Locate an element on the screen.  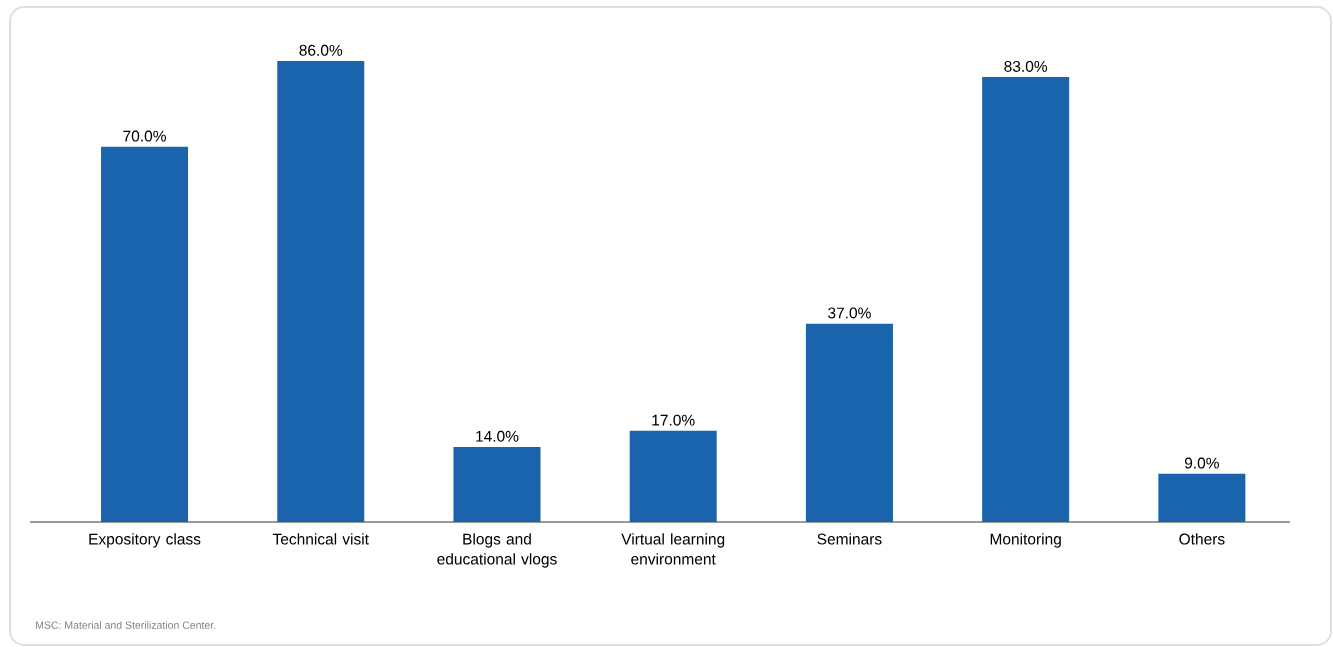
x-tick-label: Expository class is located at coordinates (145, 540).